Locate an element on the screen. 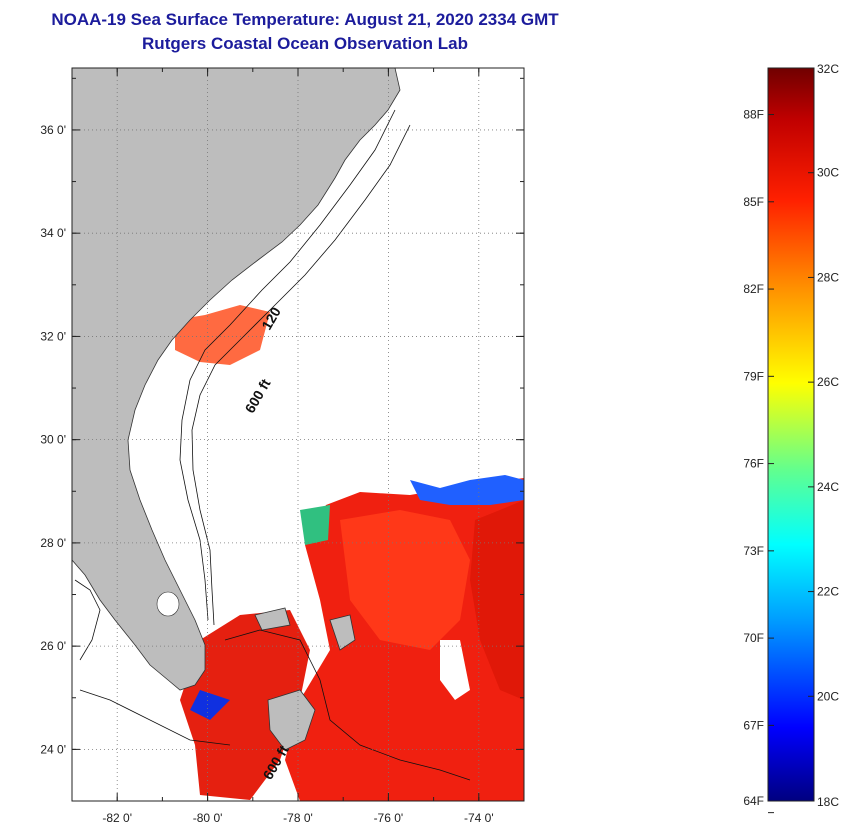 This screenshot has width=849, height=832. lon-tick-label: -76 0' is located at coordinates (389, 818).